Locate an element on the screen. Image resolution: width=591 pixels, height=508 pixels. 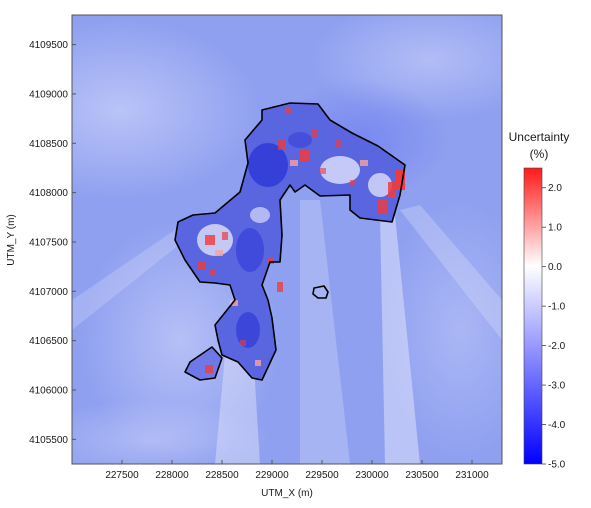
colorbar-tick-label: -3.0 is located at coordinates (557, 386).